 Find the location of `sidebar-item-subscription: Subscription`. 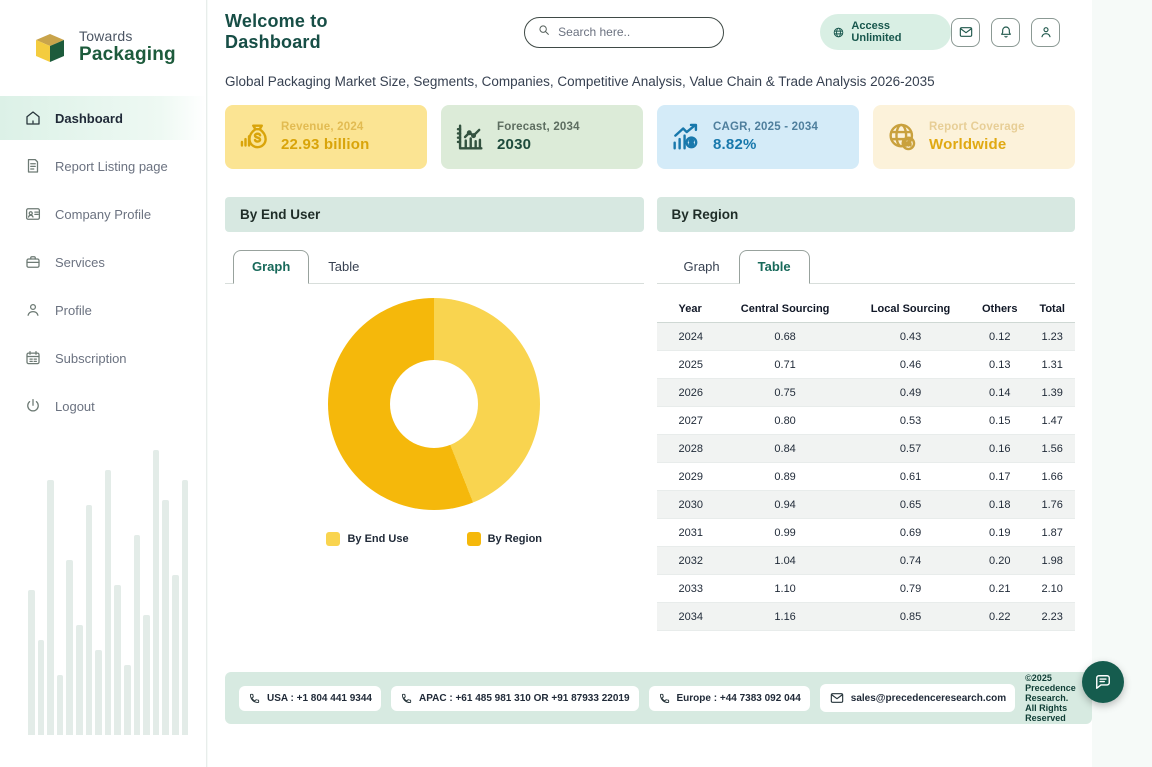

sidebar-item-subscription: Subscription is located at coordinates (103, 358).